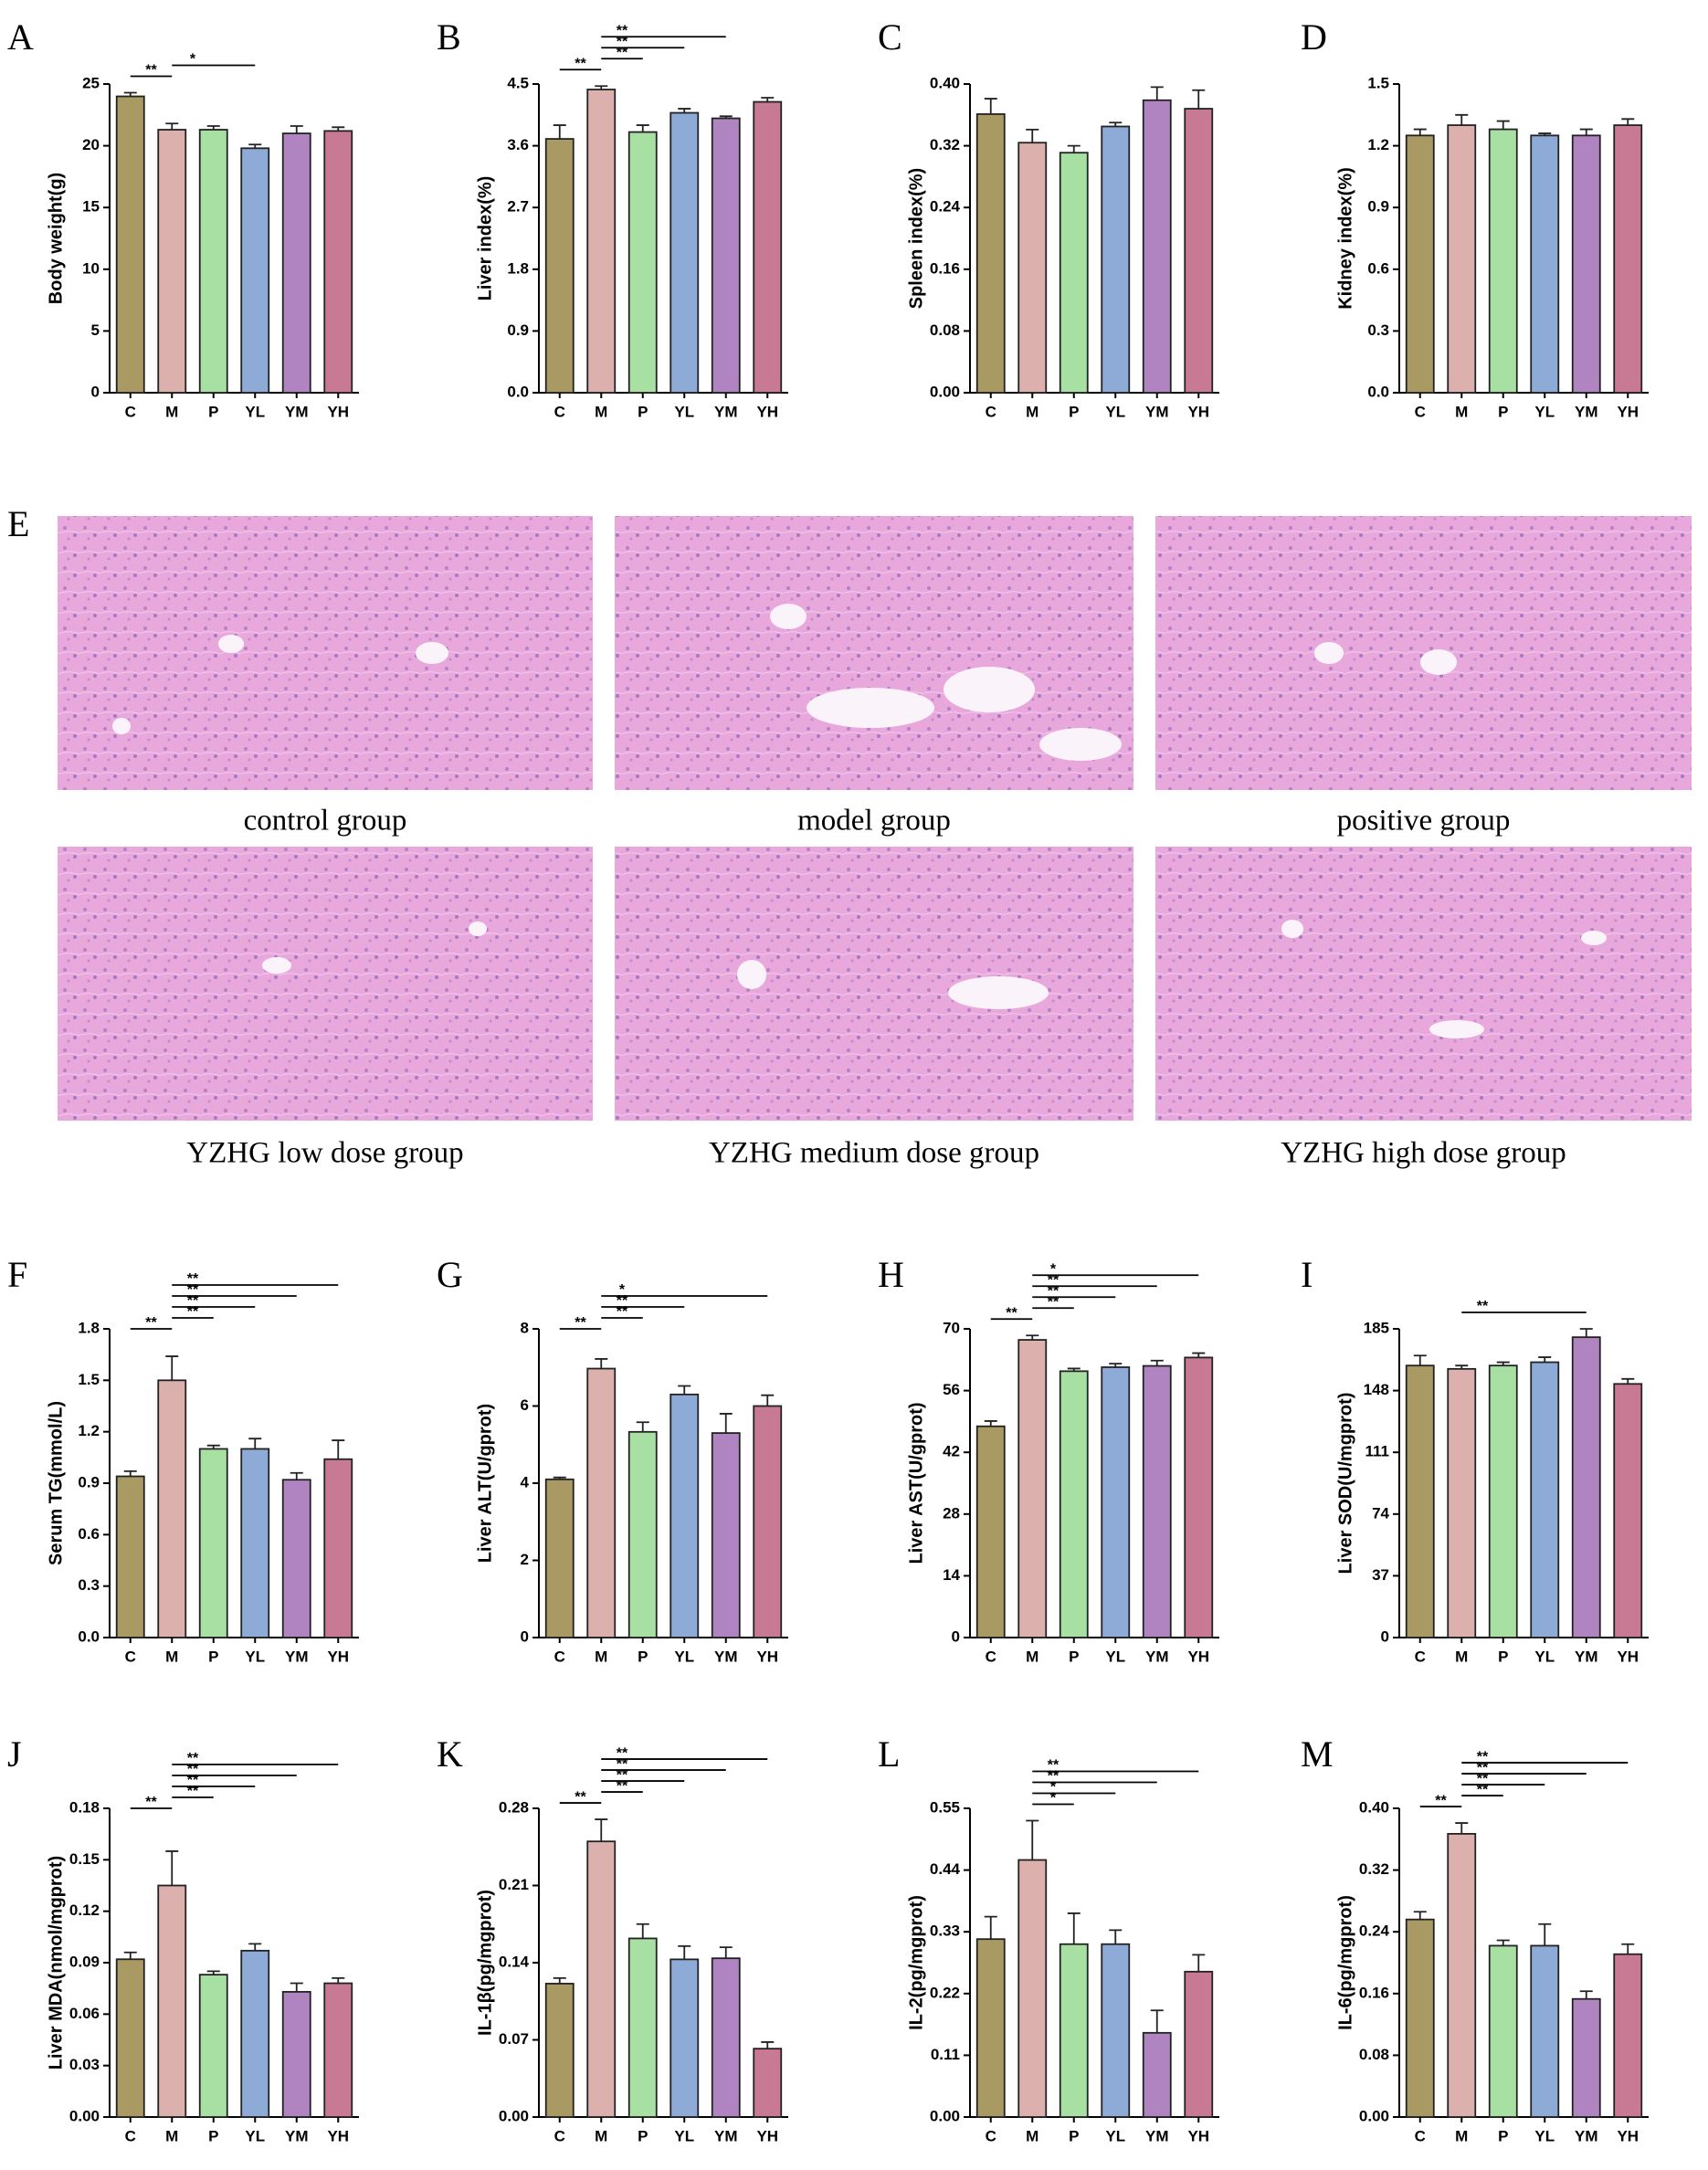 This screenshot has width=1708, height=2170. What do you see at coordinates (1115, 1657) in the screenshot?
I see `x-tick-label: YL` at bounding box center [1115, 1657].